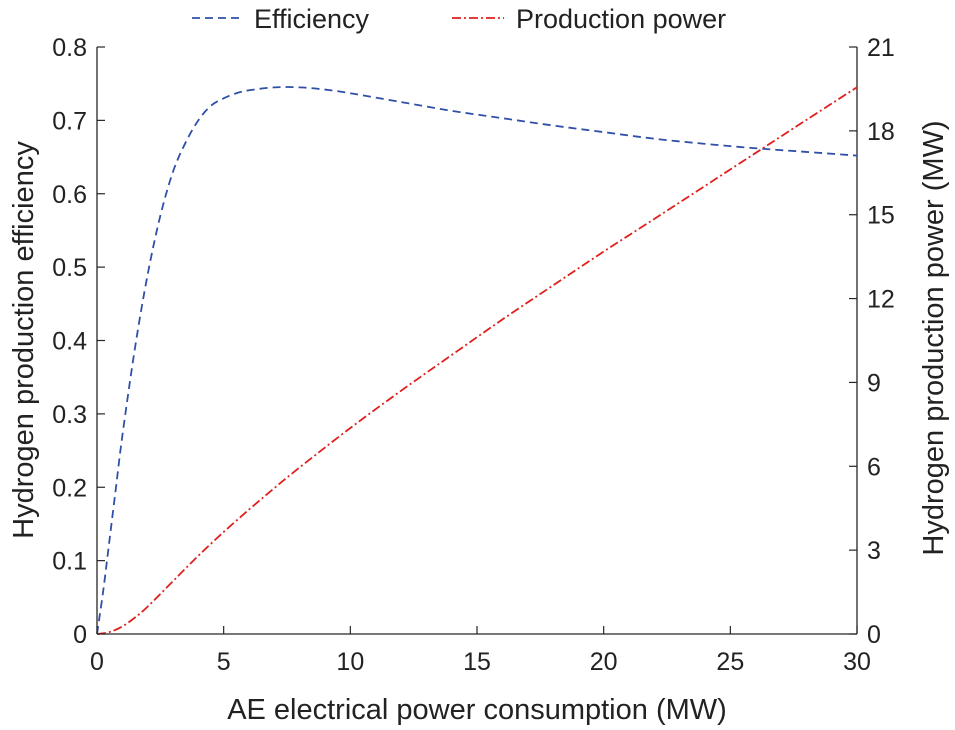  I want to click on y-left-tick-label: 0.1, so click(69, 562).